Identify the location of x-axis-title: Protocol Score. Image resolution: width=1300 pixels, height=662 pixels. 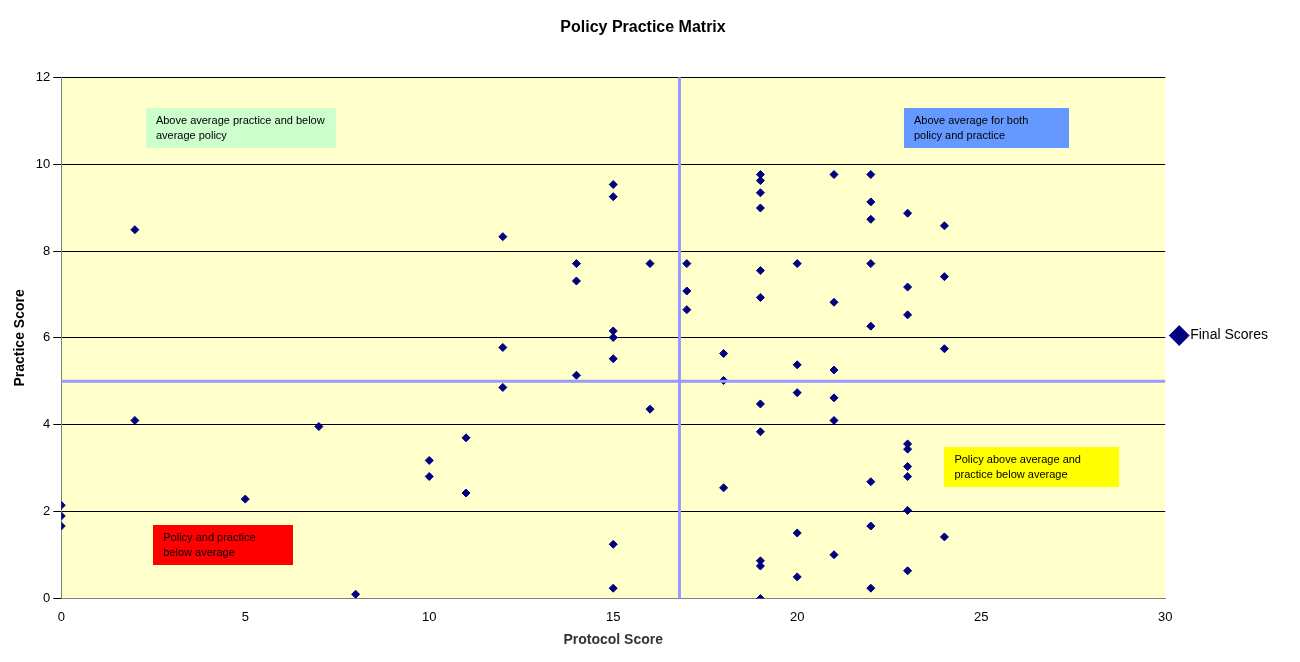
(613, 639).